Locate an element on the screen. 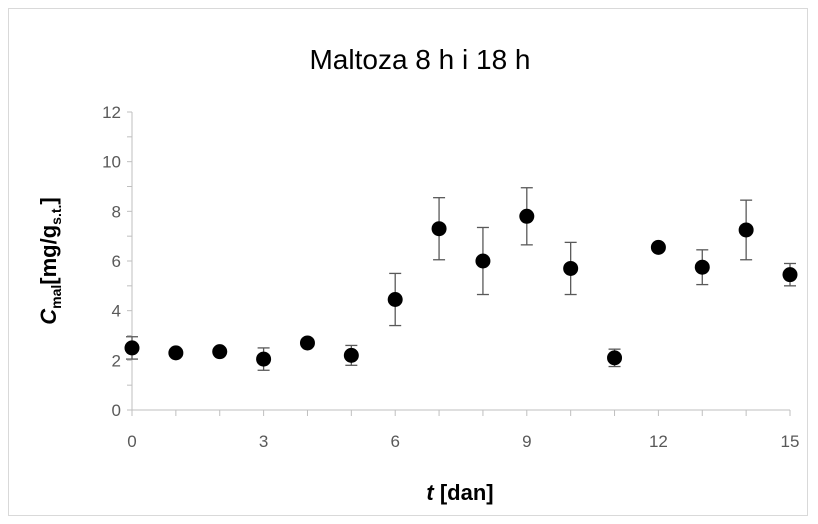  x-axis-title-symbol: t is located at coordinates (430, 492).